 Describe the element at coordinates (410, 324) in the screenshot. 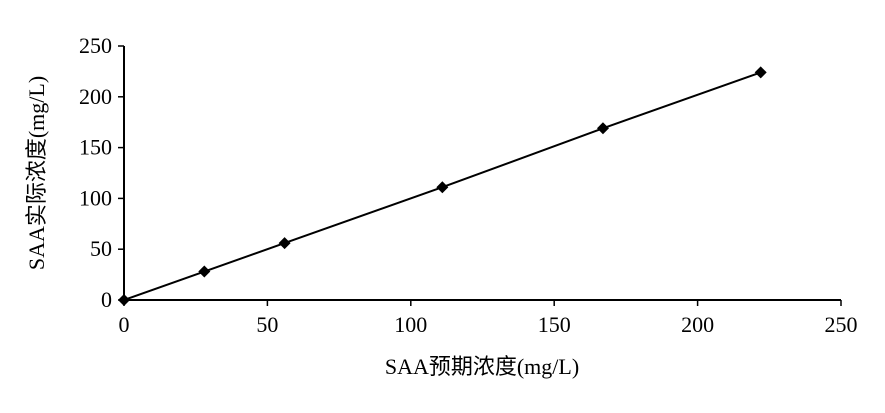

I see `x-tick-label: 100` at that location.